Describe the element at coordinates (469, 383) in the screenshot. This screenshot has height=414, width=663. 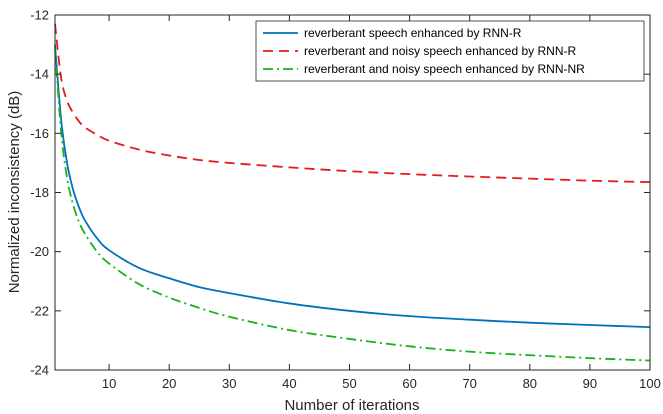
I see `x-tick-label: 70` at that location.